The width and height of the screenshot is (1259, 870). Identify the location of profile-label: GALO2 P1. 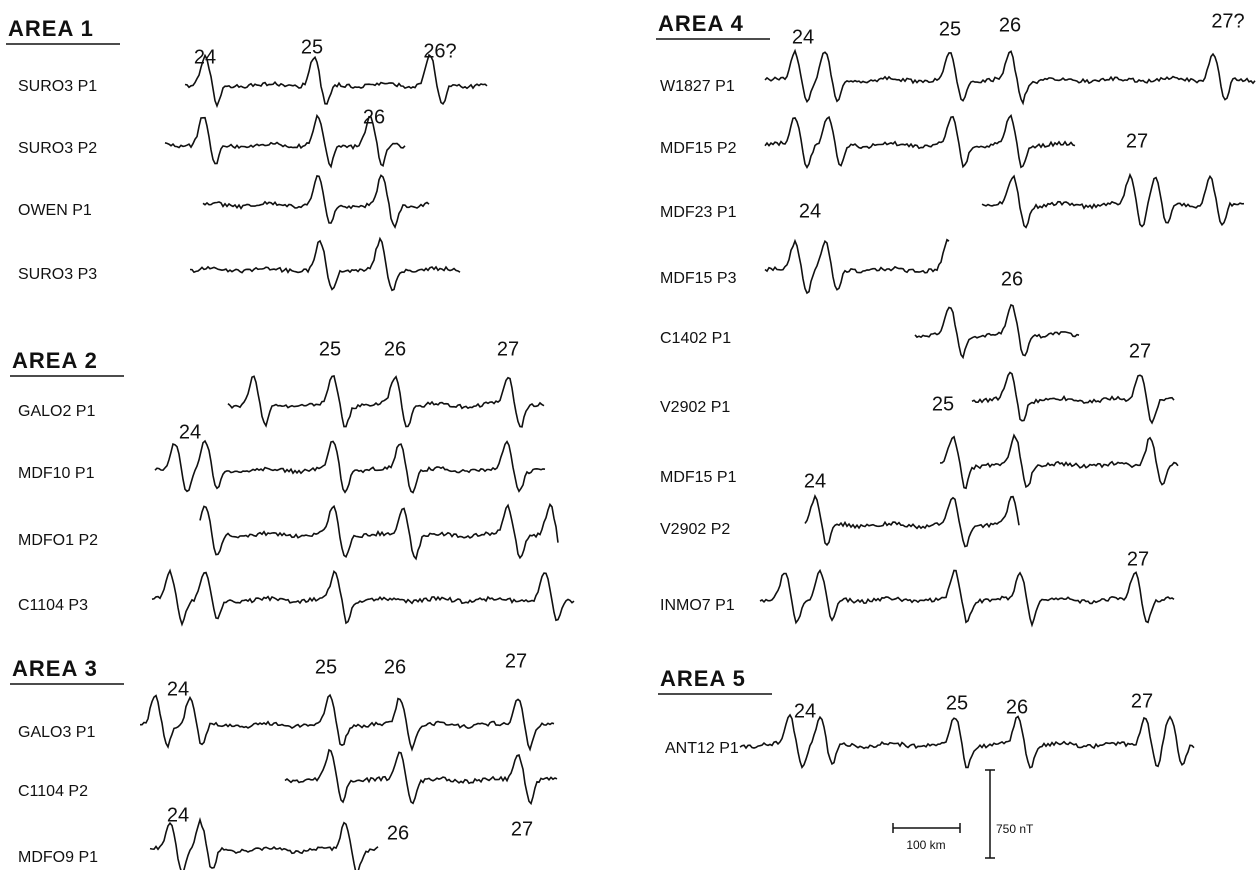
(56, 411).